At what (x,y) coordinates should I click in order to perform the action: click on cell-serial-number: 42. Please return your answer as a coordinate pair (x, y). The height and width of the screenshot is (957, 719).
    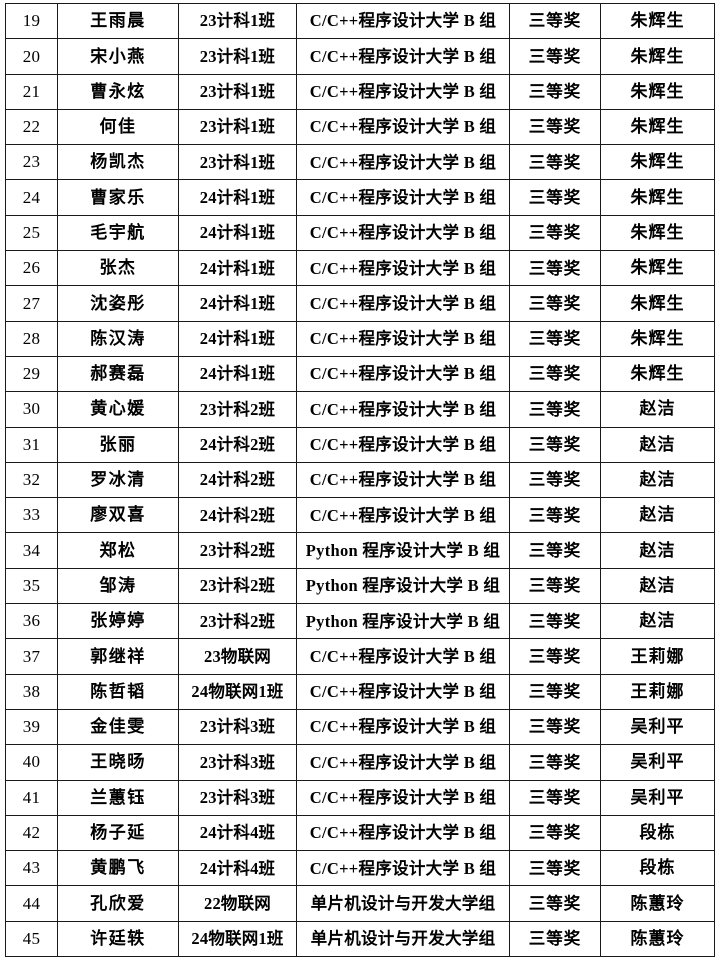
    Looking at the image, I should click on (31, 833).